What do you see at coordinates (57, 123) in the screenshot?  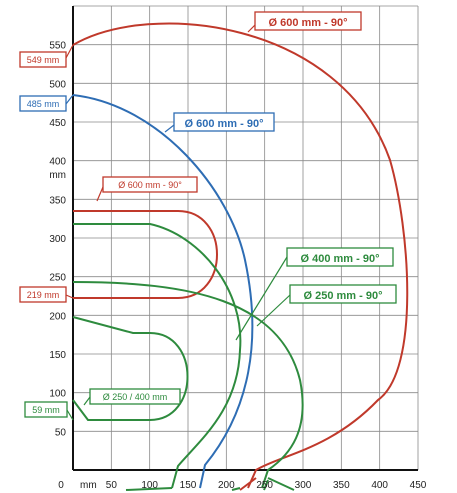 I see `y-tick-label: 450` at bounding box center [57, 123].